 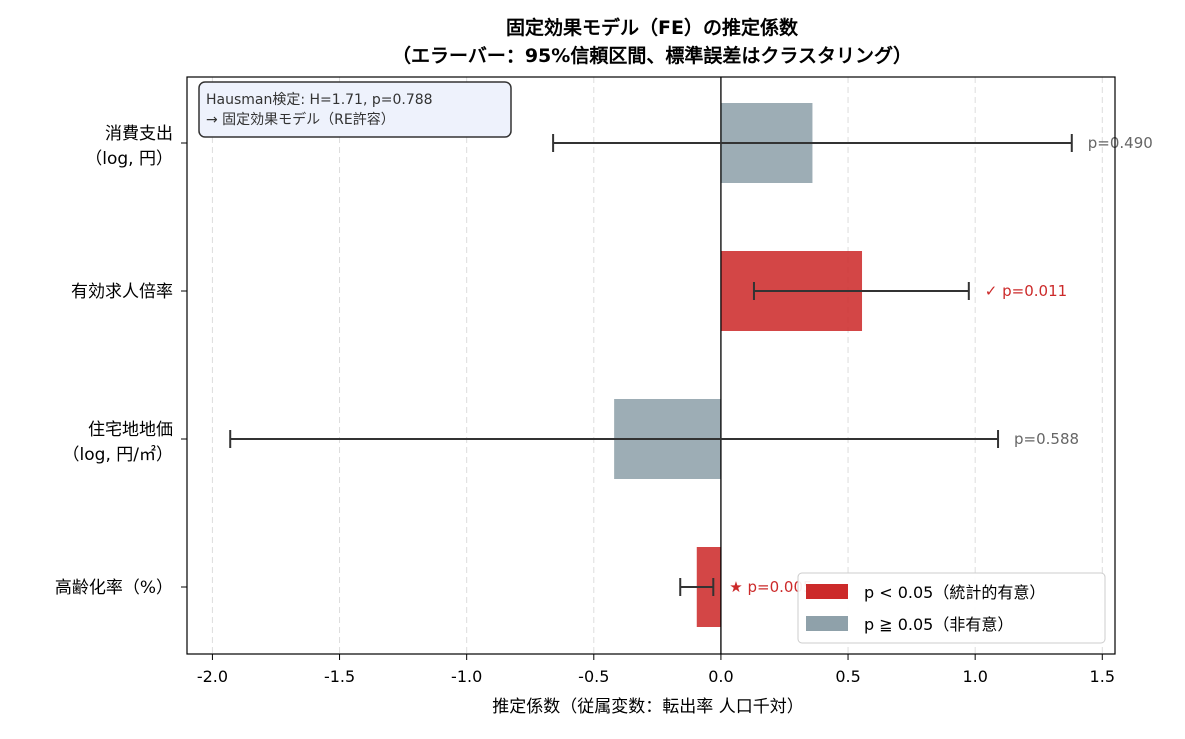 I want to click on y-tick-label: 高齢化率（%）, so click(x=114, y=588).